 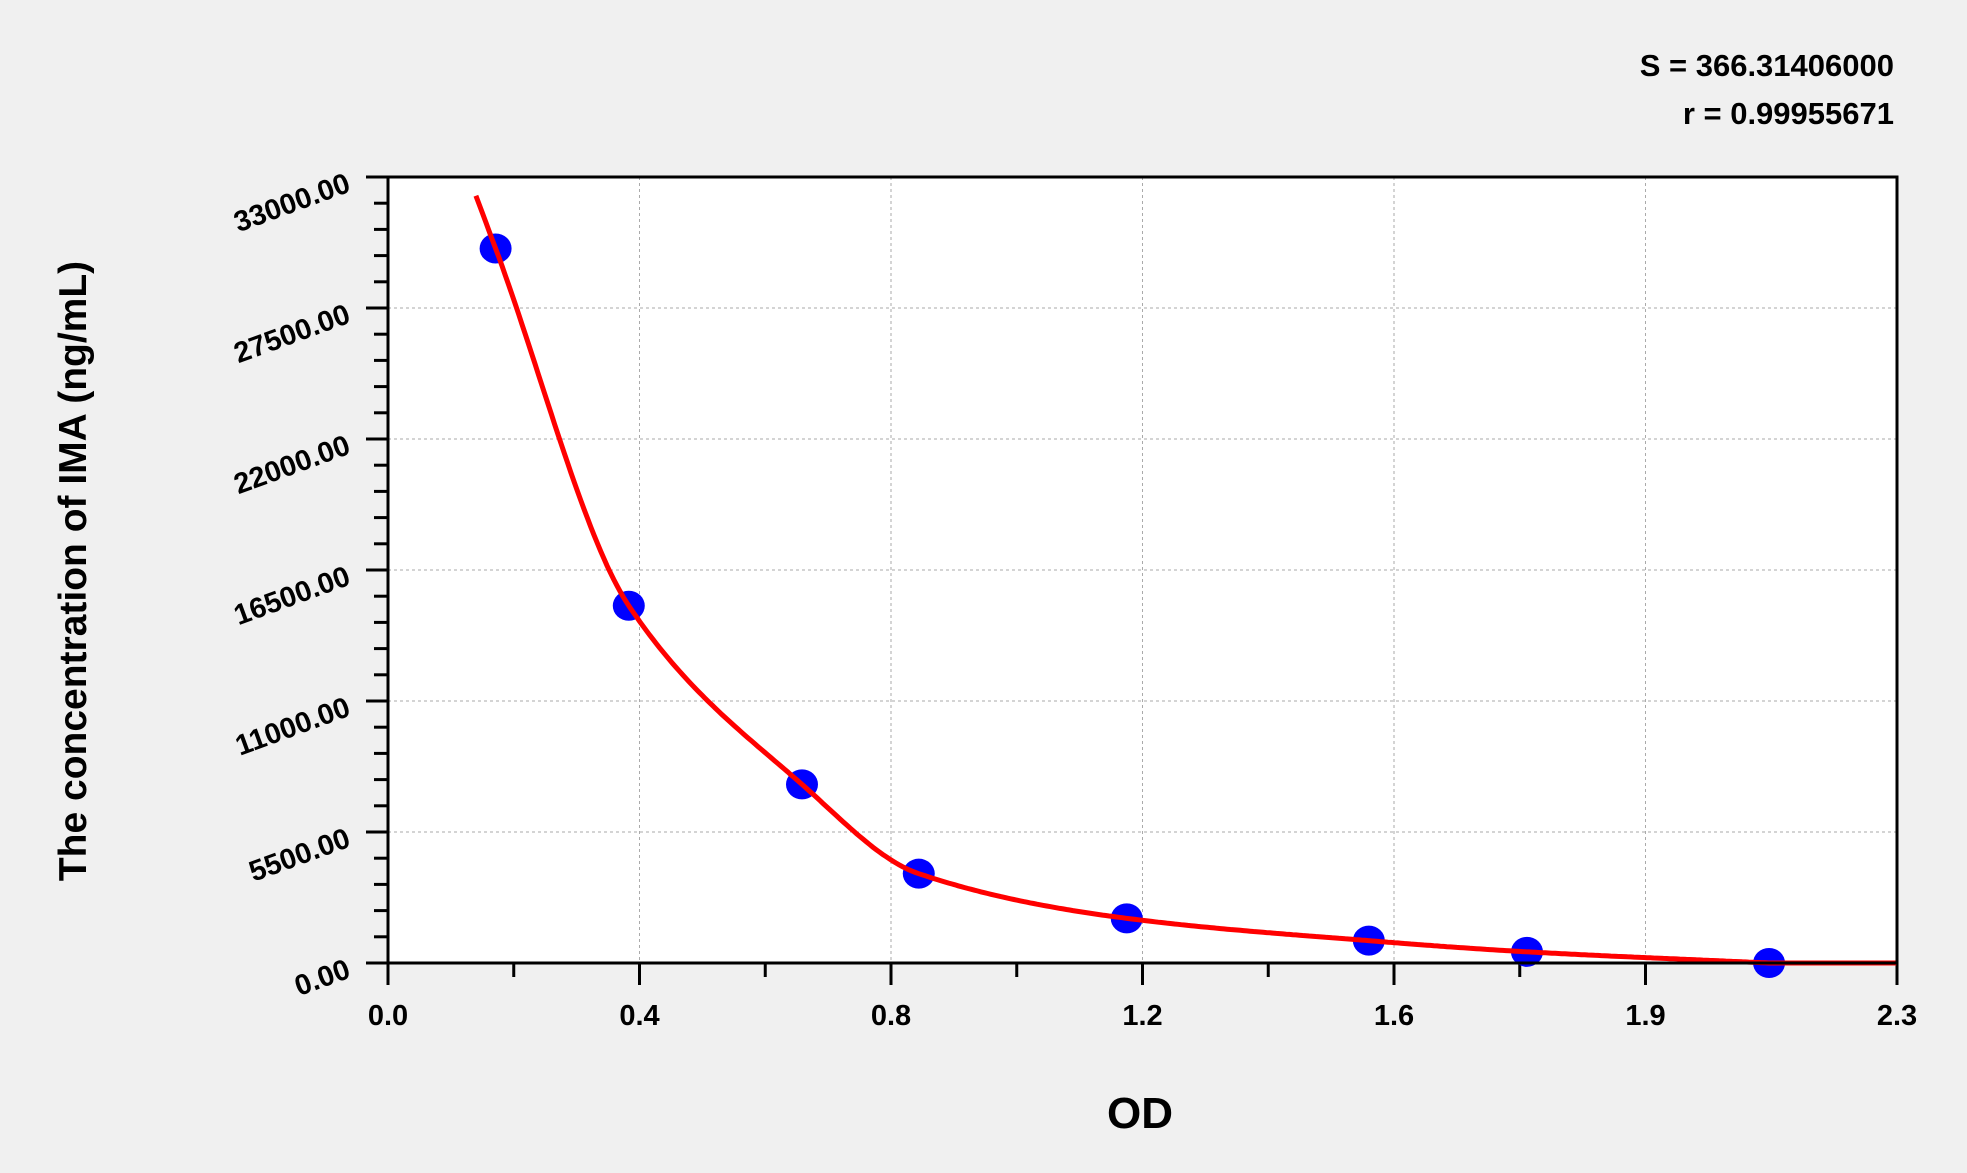 I want to click on y-tick-label: 27500.00, so click(x=292, y=334).